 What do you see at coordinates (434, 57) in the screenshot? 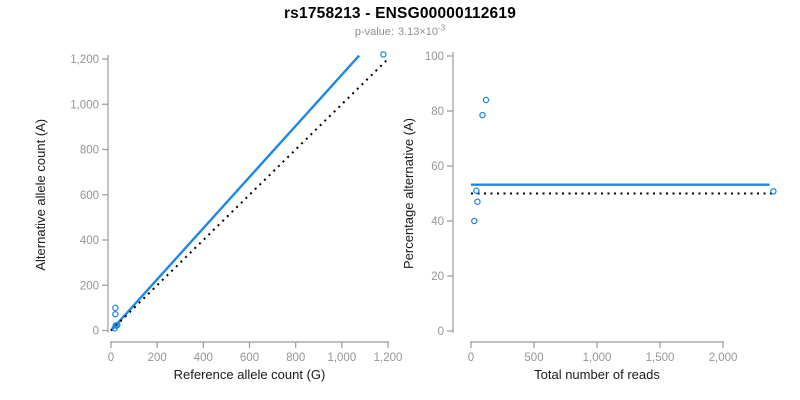
I see `y-tick-label: 100` at bounding box center [434, 57].